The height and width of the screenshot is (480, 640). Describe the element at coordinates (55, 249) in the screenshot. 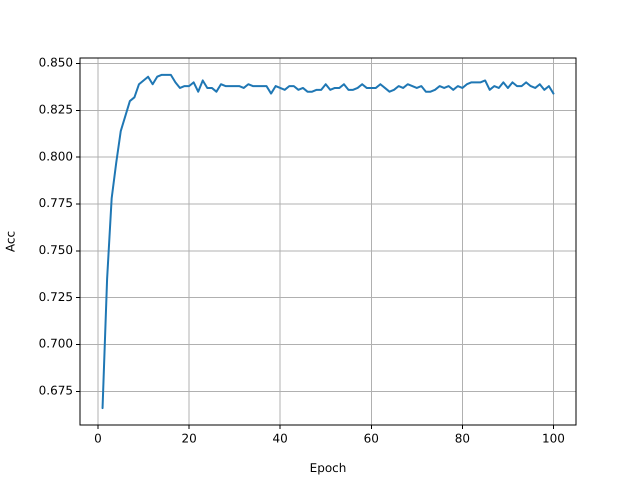

I see `y-tick-label: 0.750` at that location.